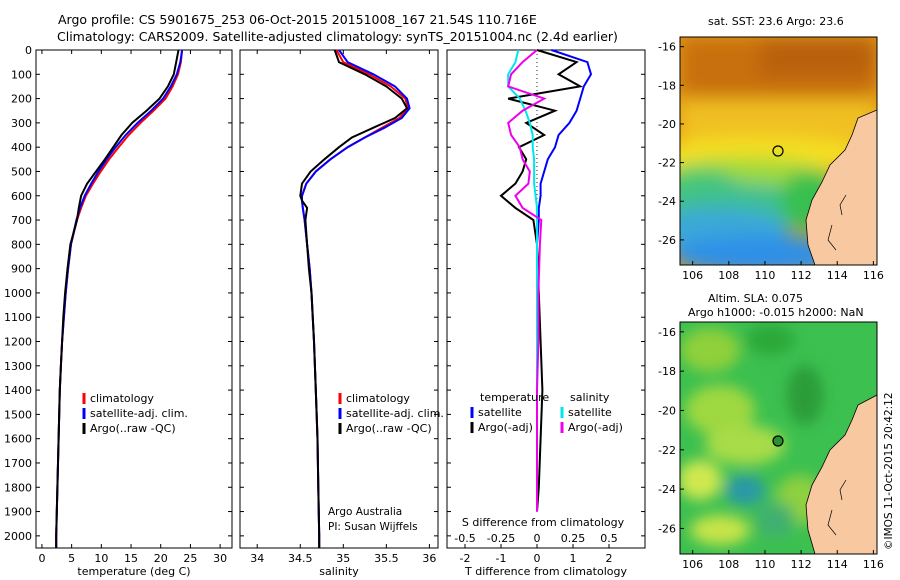 The height and width of the screenshot is (580, 900). What do you see at coordinates (889, 471) in the screenshot?
I see `imos-stamp: ©IMOS 11-Oct-2015 20:42:12` at bounding box center [889, 471].